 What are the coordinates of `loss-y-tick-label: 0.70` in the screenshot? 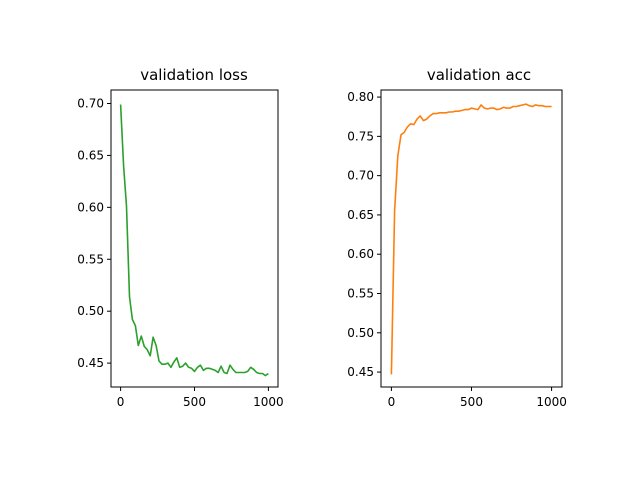 It's located at (90, 104).